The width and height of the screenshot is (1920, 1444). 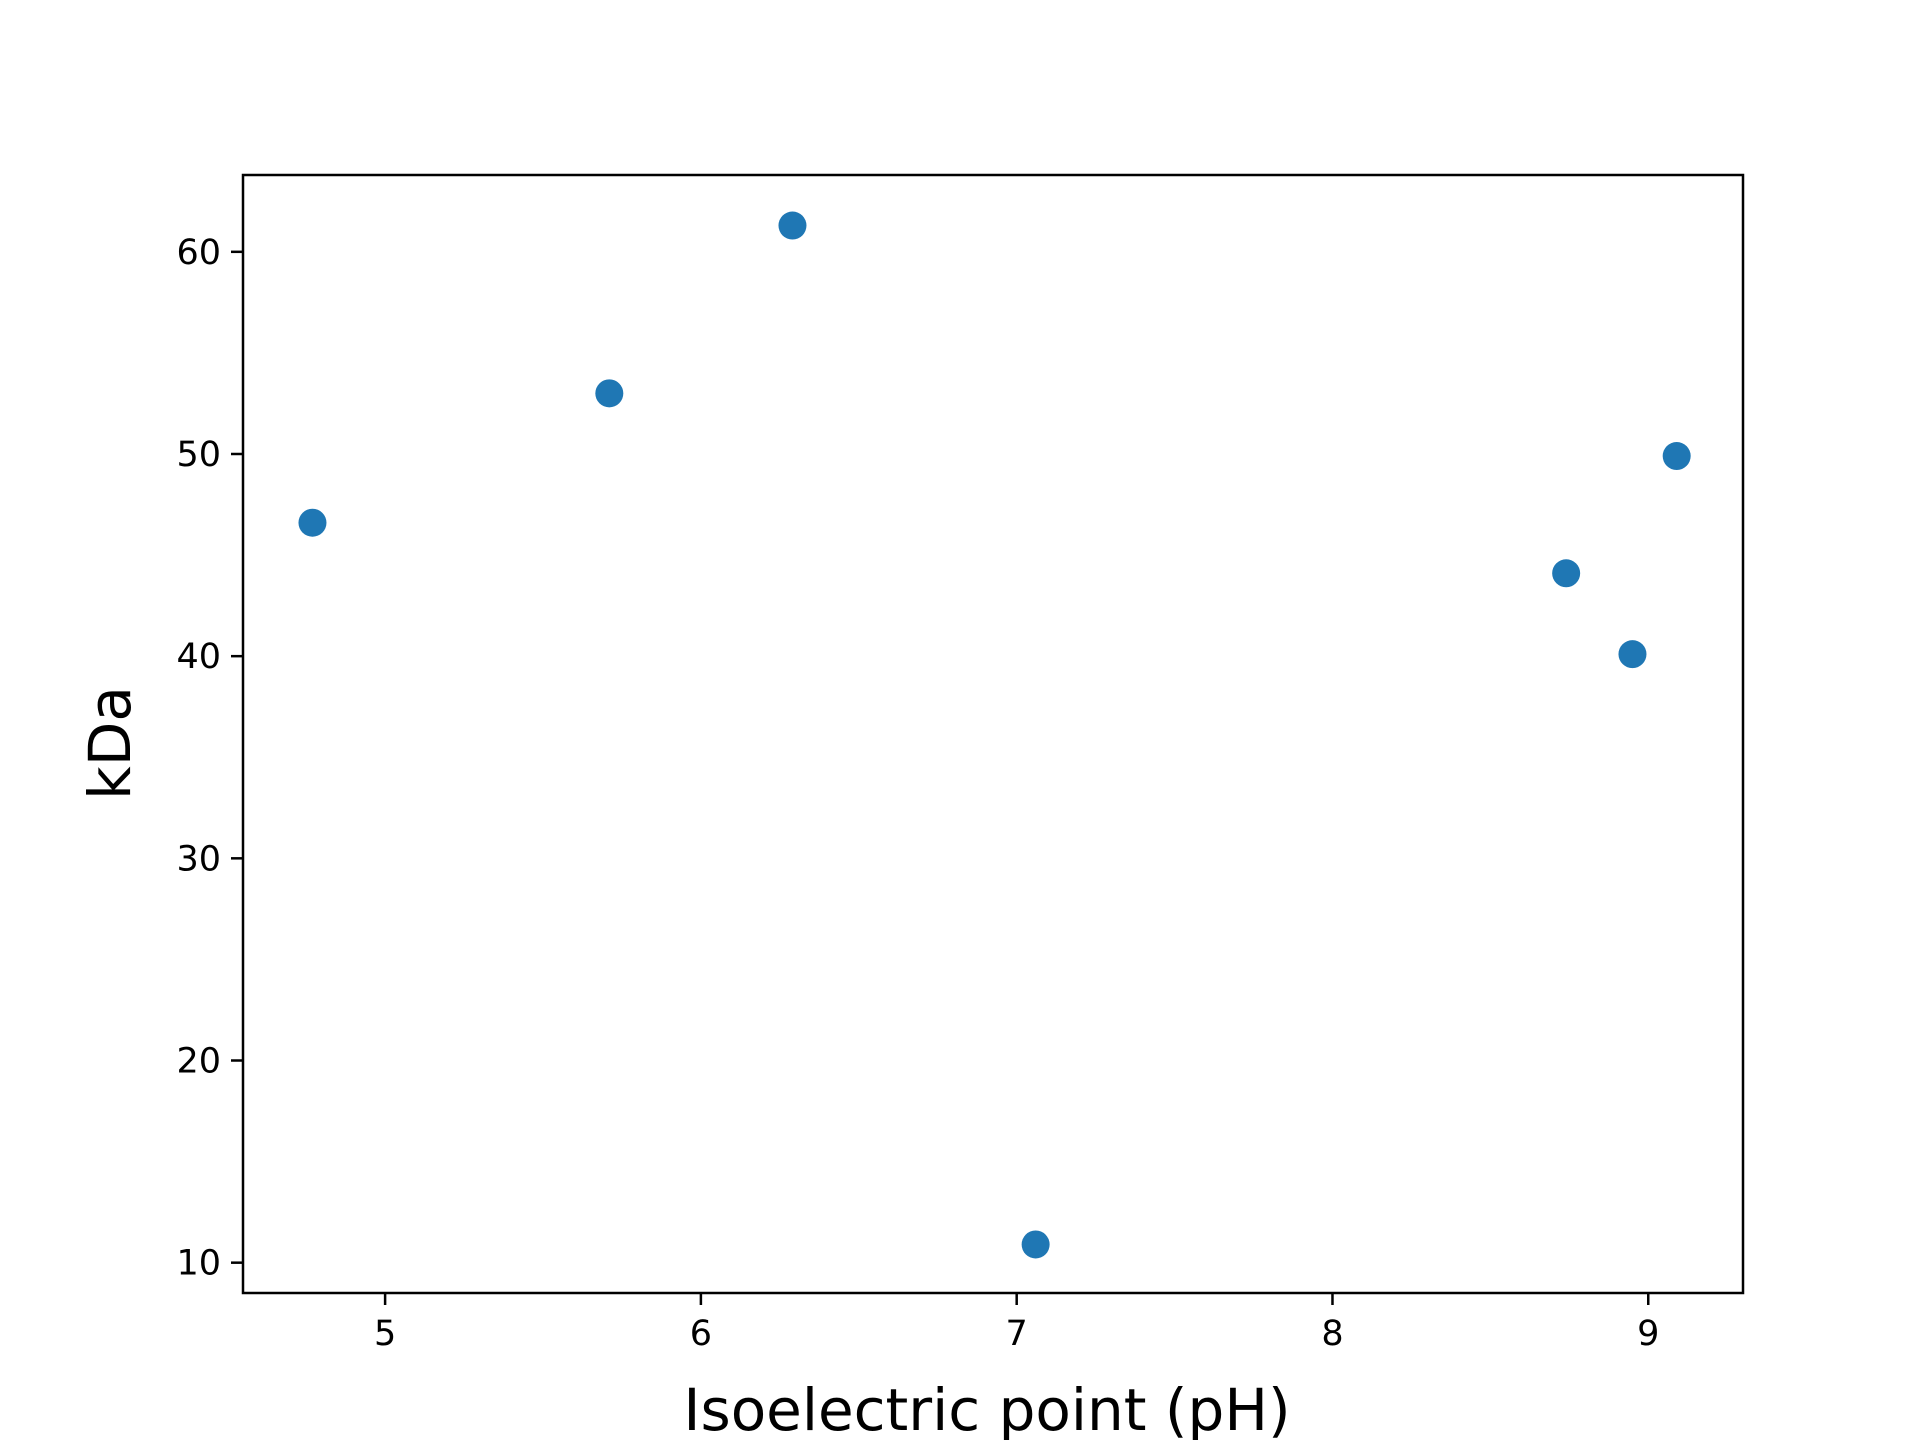 I want to click on y-axis-label: kDa, so click(x=110, y=743).